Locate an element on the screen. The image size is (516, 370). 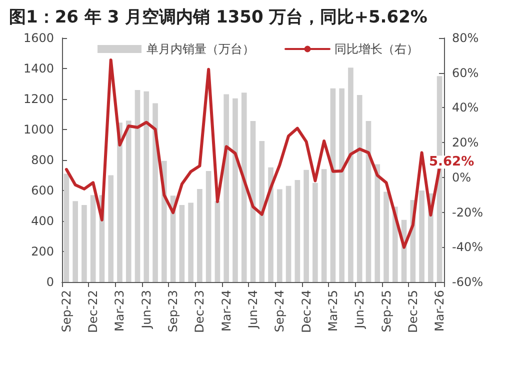
x-tick-label: Sep-24 is located at coordinates (279, 311).